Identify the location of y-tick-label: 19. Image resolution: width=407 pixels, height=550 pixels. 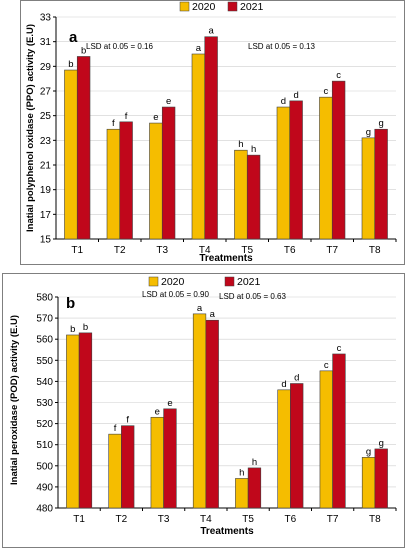
(46, 190).